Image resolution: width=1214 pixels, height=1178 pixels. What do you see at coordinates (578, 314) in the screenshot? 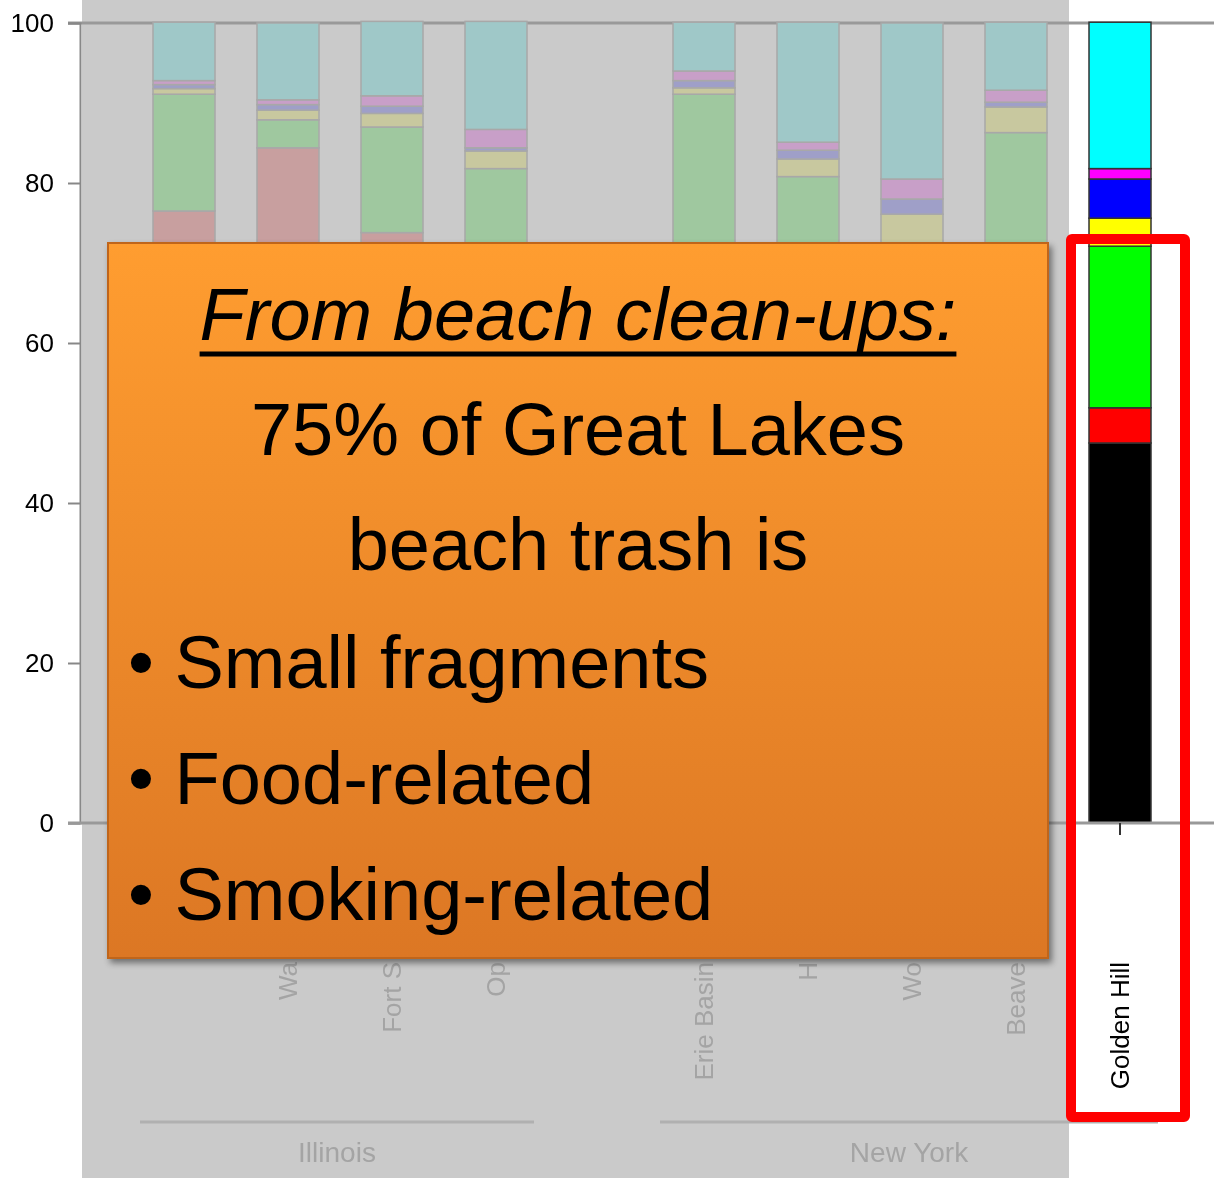
I see `annotation: From beach clean-ups:` at bounding box center [578, 314].